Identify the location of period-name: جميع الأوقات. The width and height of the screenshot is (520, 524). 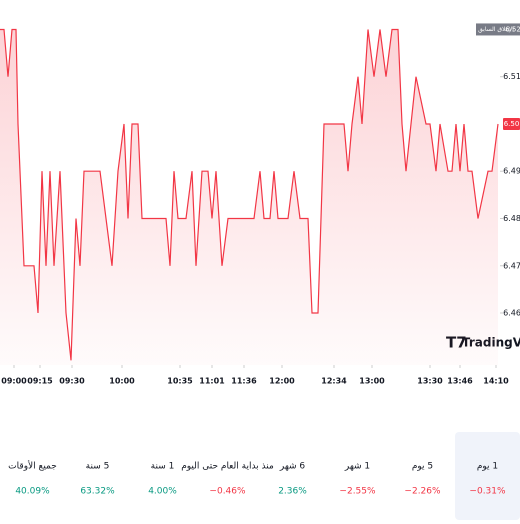
(32, 466).